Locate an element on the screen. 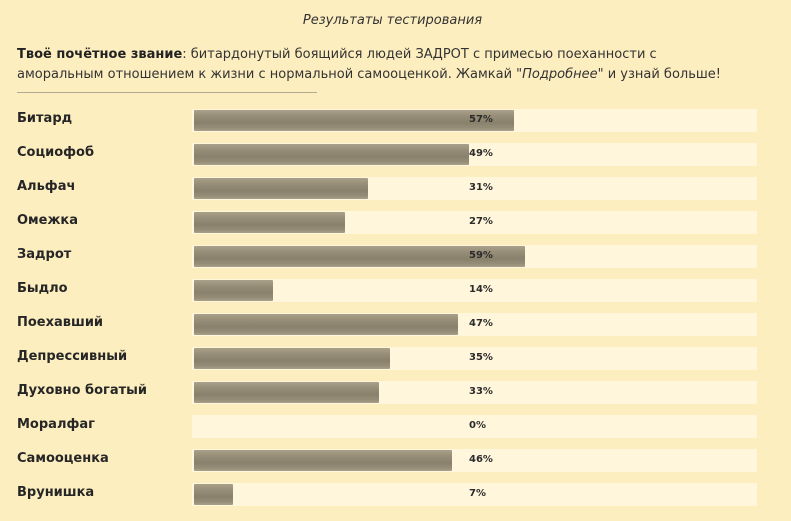 This screenshot has width=791, height=521. result-bar-track: 49% is located at coordinates (474, 154).